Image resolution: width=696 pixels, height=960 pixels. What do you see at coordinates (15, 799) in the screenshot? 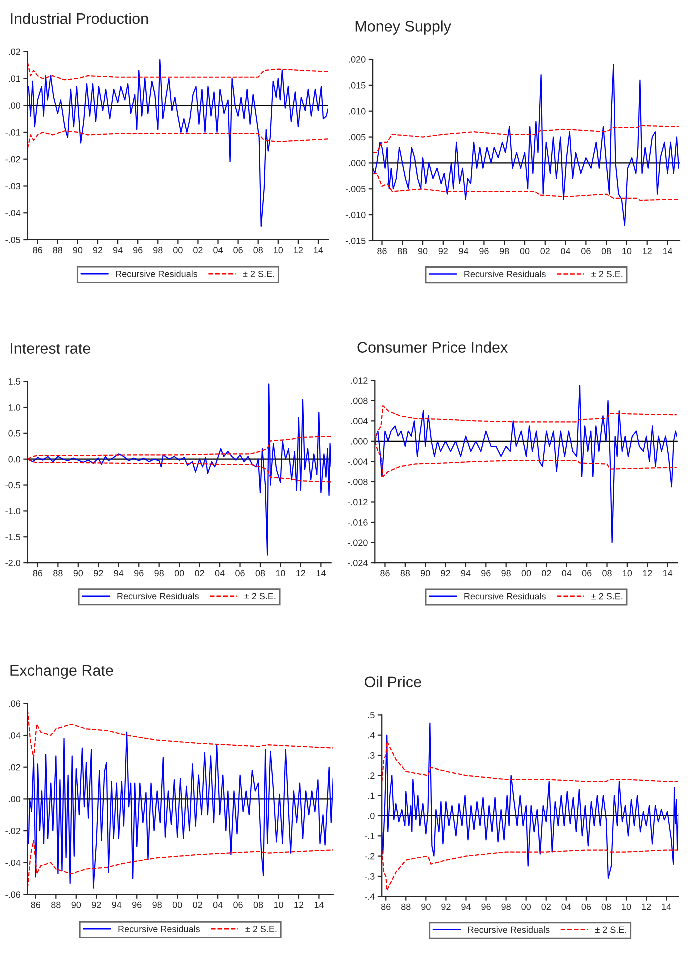
I see `y-tick-label: .00` at bounding box center [15, 799].